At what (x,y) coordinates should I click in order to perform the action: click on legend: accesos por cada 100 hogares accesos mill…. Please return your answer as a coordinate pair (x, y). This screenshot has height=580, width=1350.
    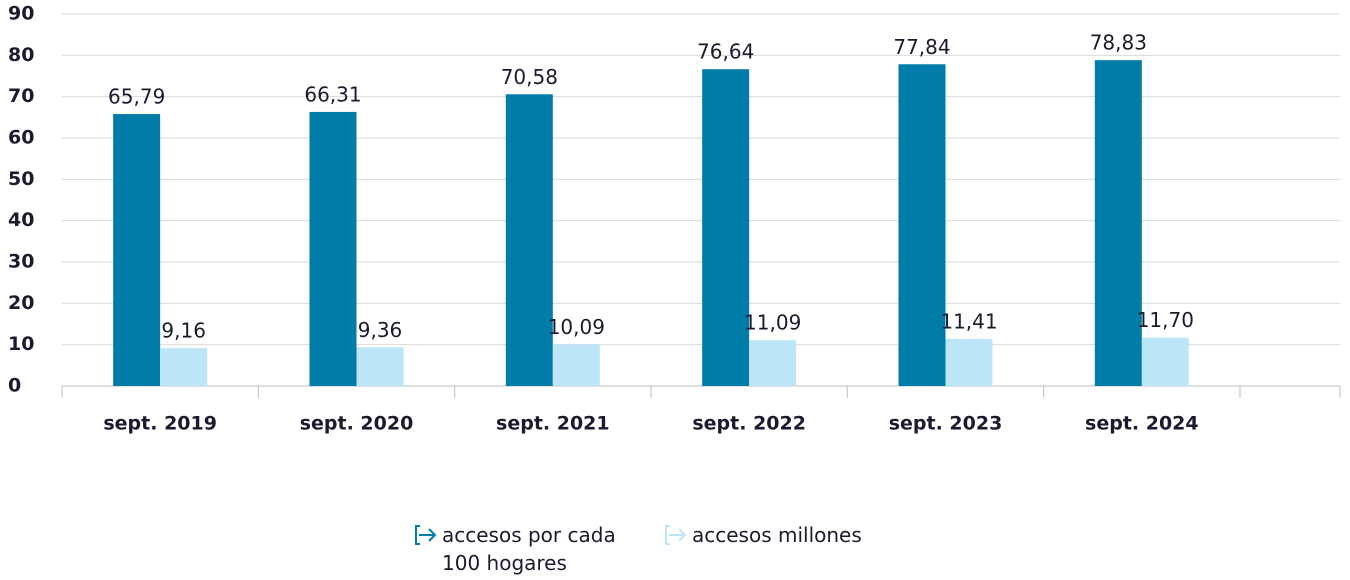
    Looking at the image, I should click on (638, 550).